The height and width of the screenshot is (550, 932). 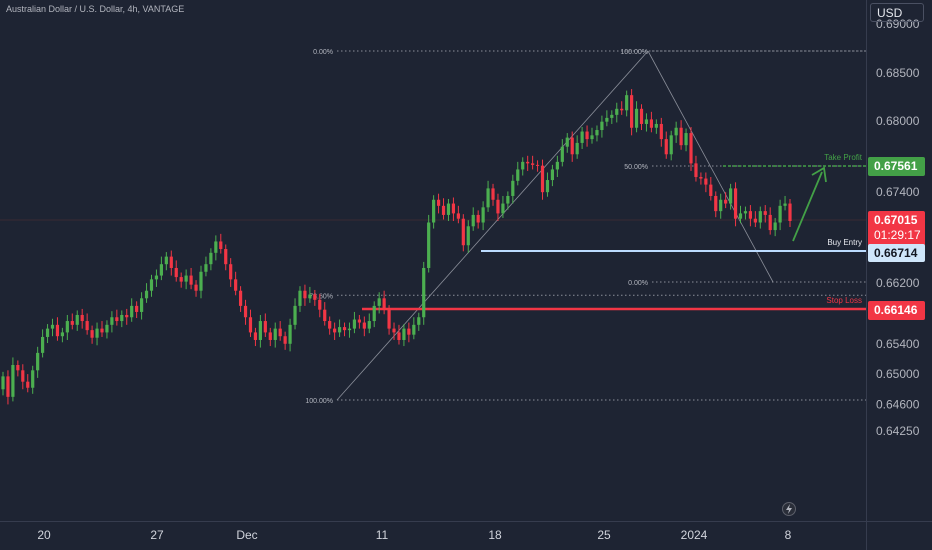 What do you see at coordinates (636, 167) in the screenshot?
I see `fib-level-label: 50.00%` at bounding box center [636, 167].